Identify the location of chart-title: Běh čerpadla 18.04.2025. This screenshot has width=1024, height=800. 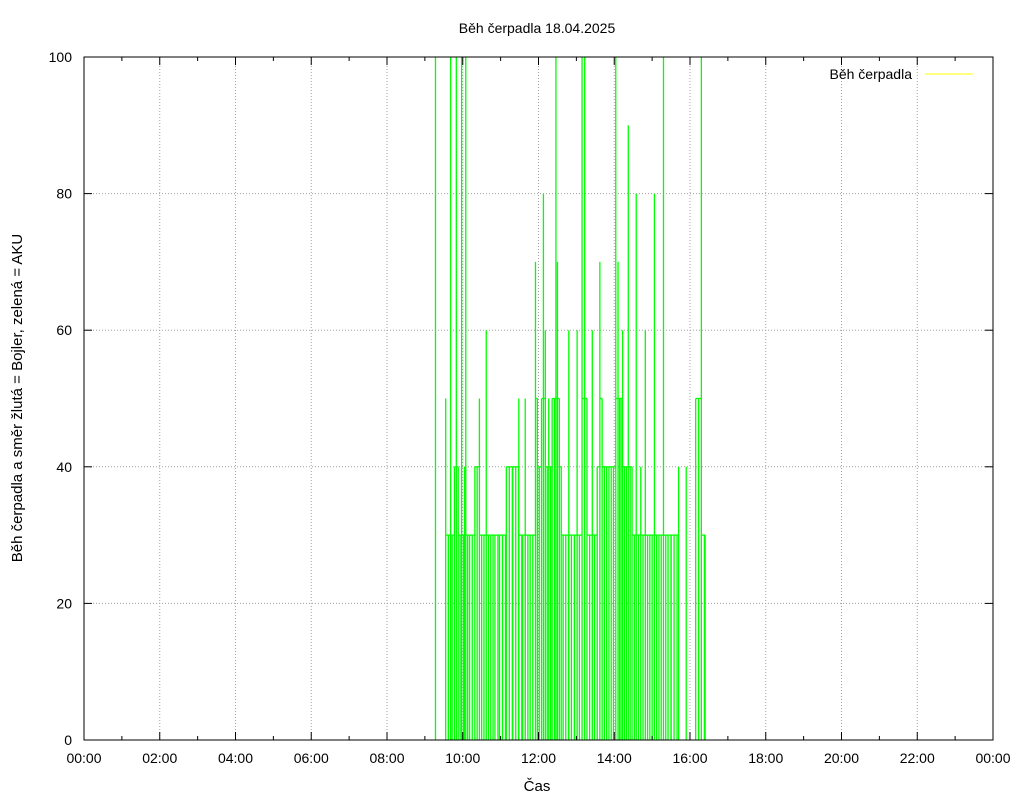
(537, 28).